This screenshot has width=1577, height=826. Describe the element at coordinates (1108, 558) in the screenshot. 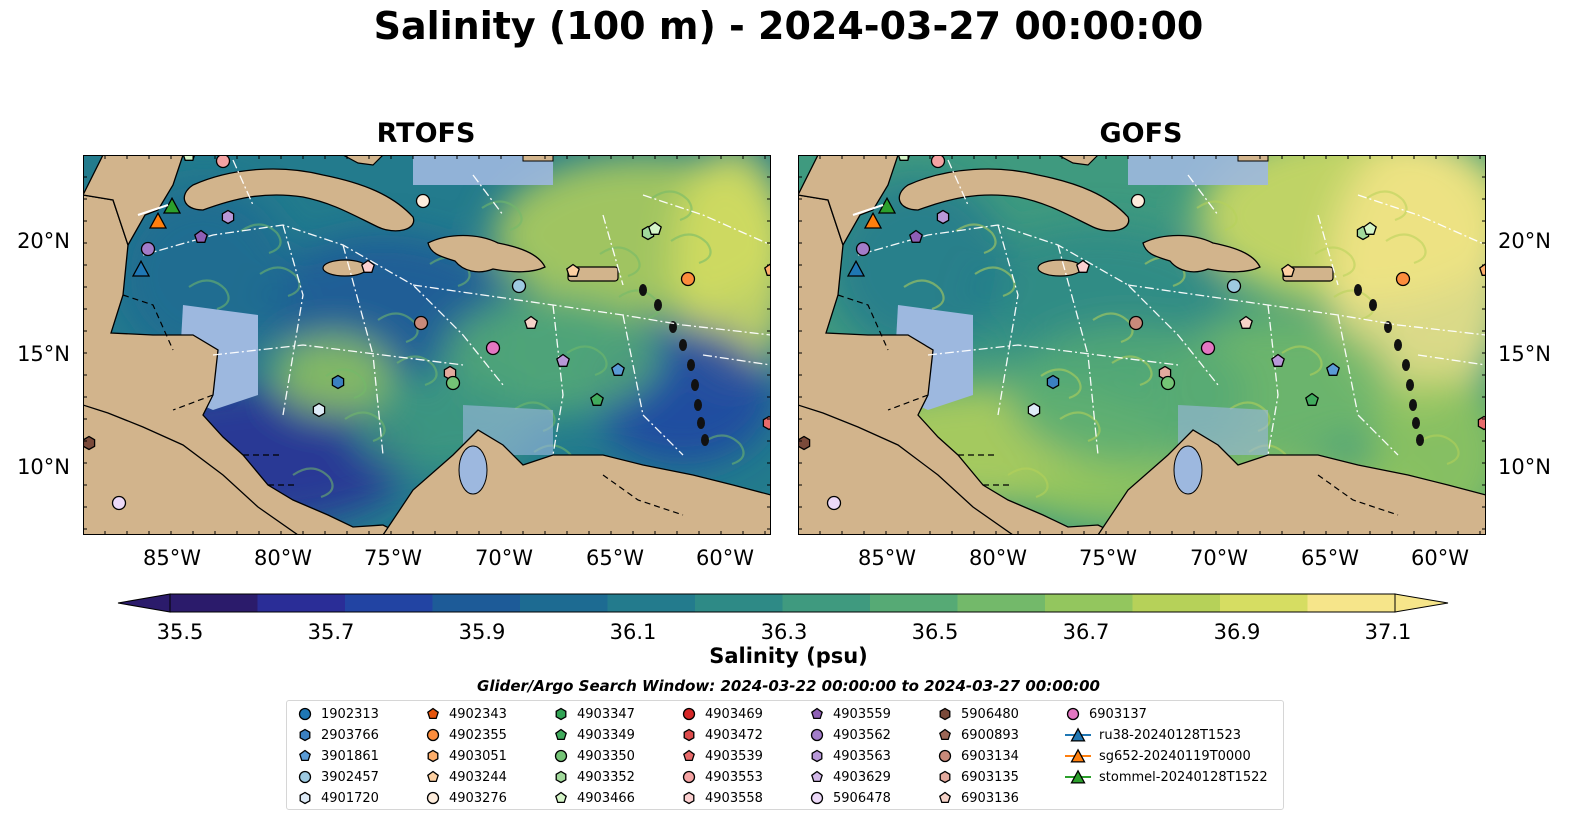

I see `lon-label-75w-right: 75°W` at that location.